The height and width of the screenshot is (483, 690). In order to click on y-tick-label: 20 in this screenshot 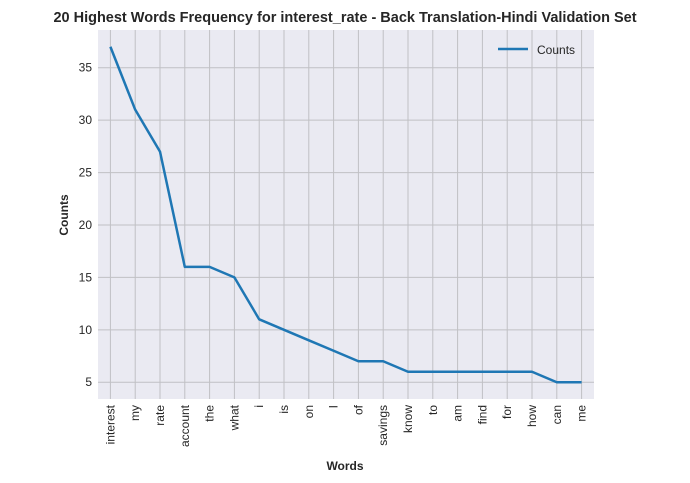, I will do `click(86, 225)`.